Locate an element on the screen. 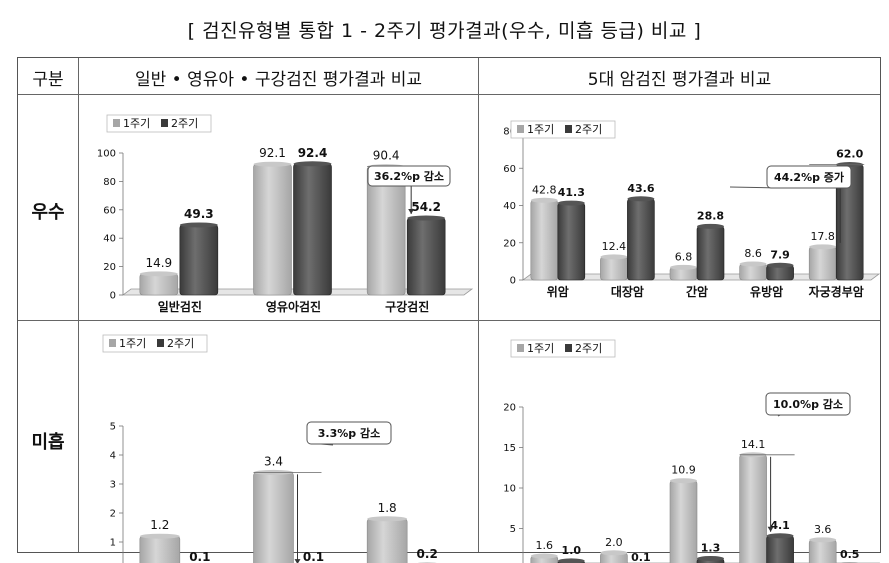 This screenshot has height=563, width=889. value-label: 2.0 is located at coordinates (614, 542).